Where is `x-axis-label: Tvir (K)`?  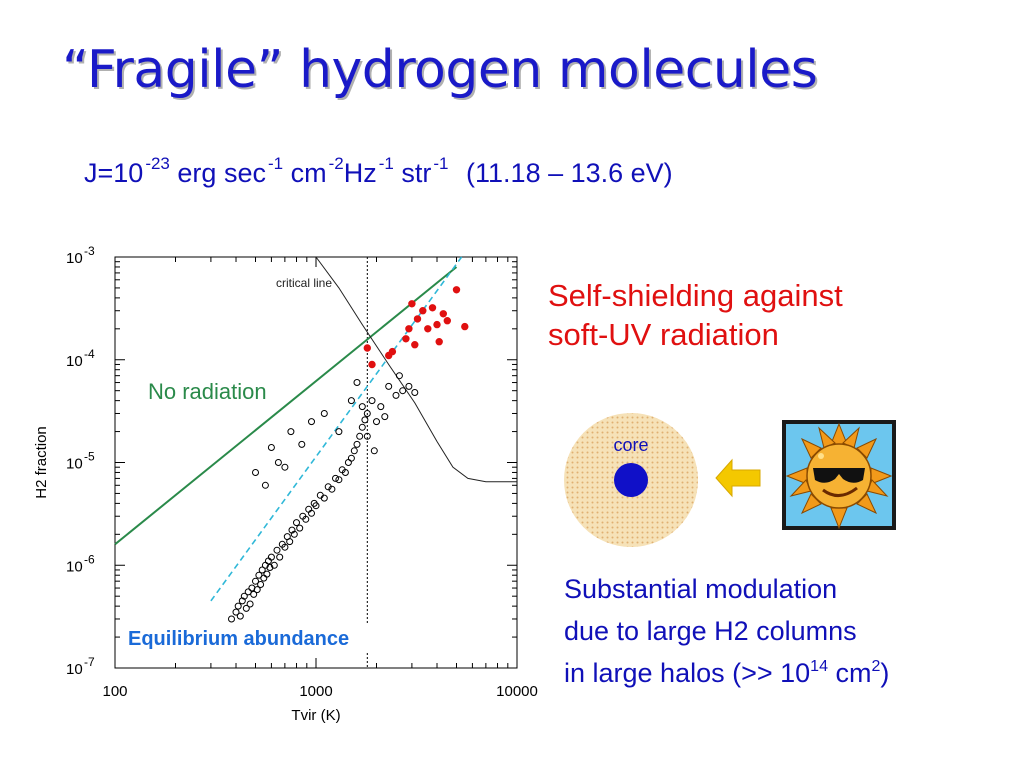 x-axis-label: Tvir (K) is located at coordinates (315, 715).